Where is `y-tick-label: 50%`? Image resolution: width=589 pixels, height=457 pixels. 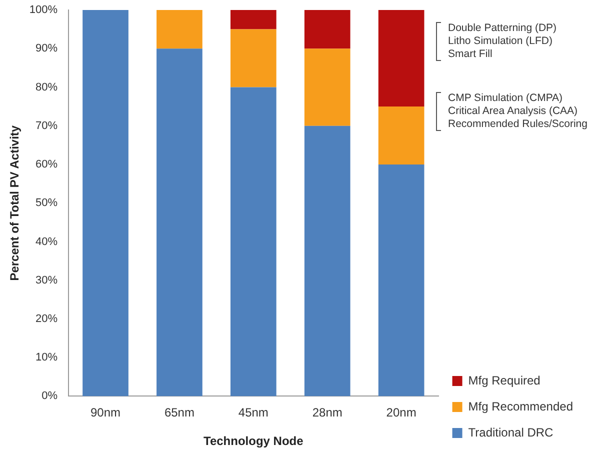 y-tick-label: 50% is located at coordinates (47, 203).